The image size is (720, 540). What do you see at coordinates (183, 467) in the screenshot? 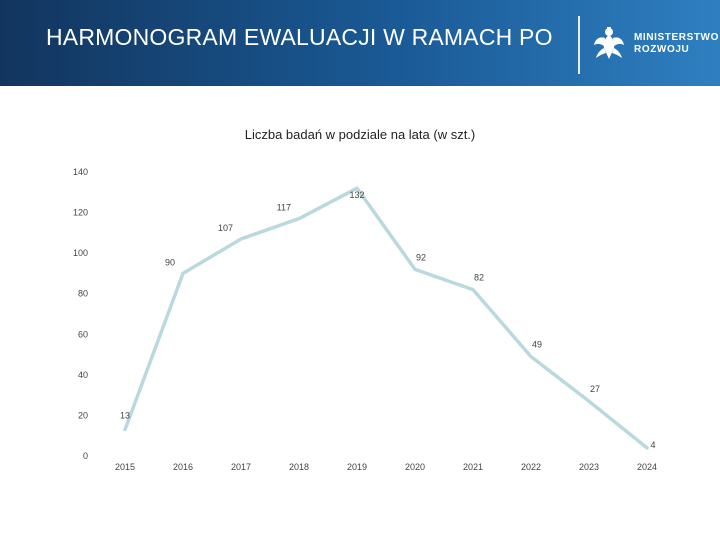
I see `x-tick-label: 2016` at bounding box center [183, 467].